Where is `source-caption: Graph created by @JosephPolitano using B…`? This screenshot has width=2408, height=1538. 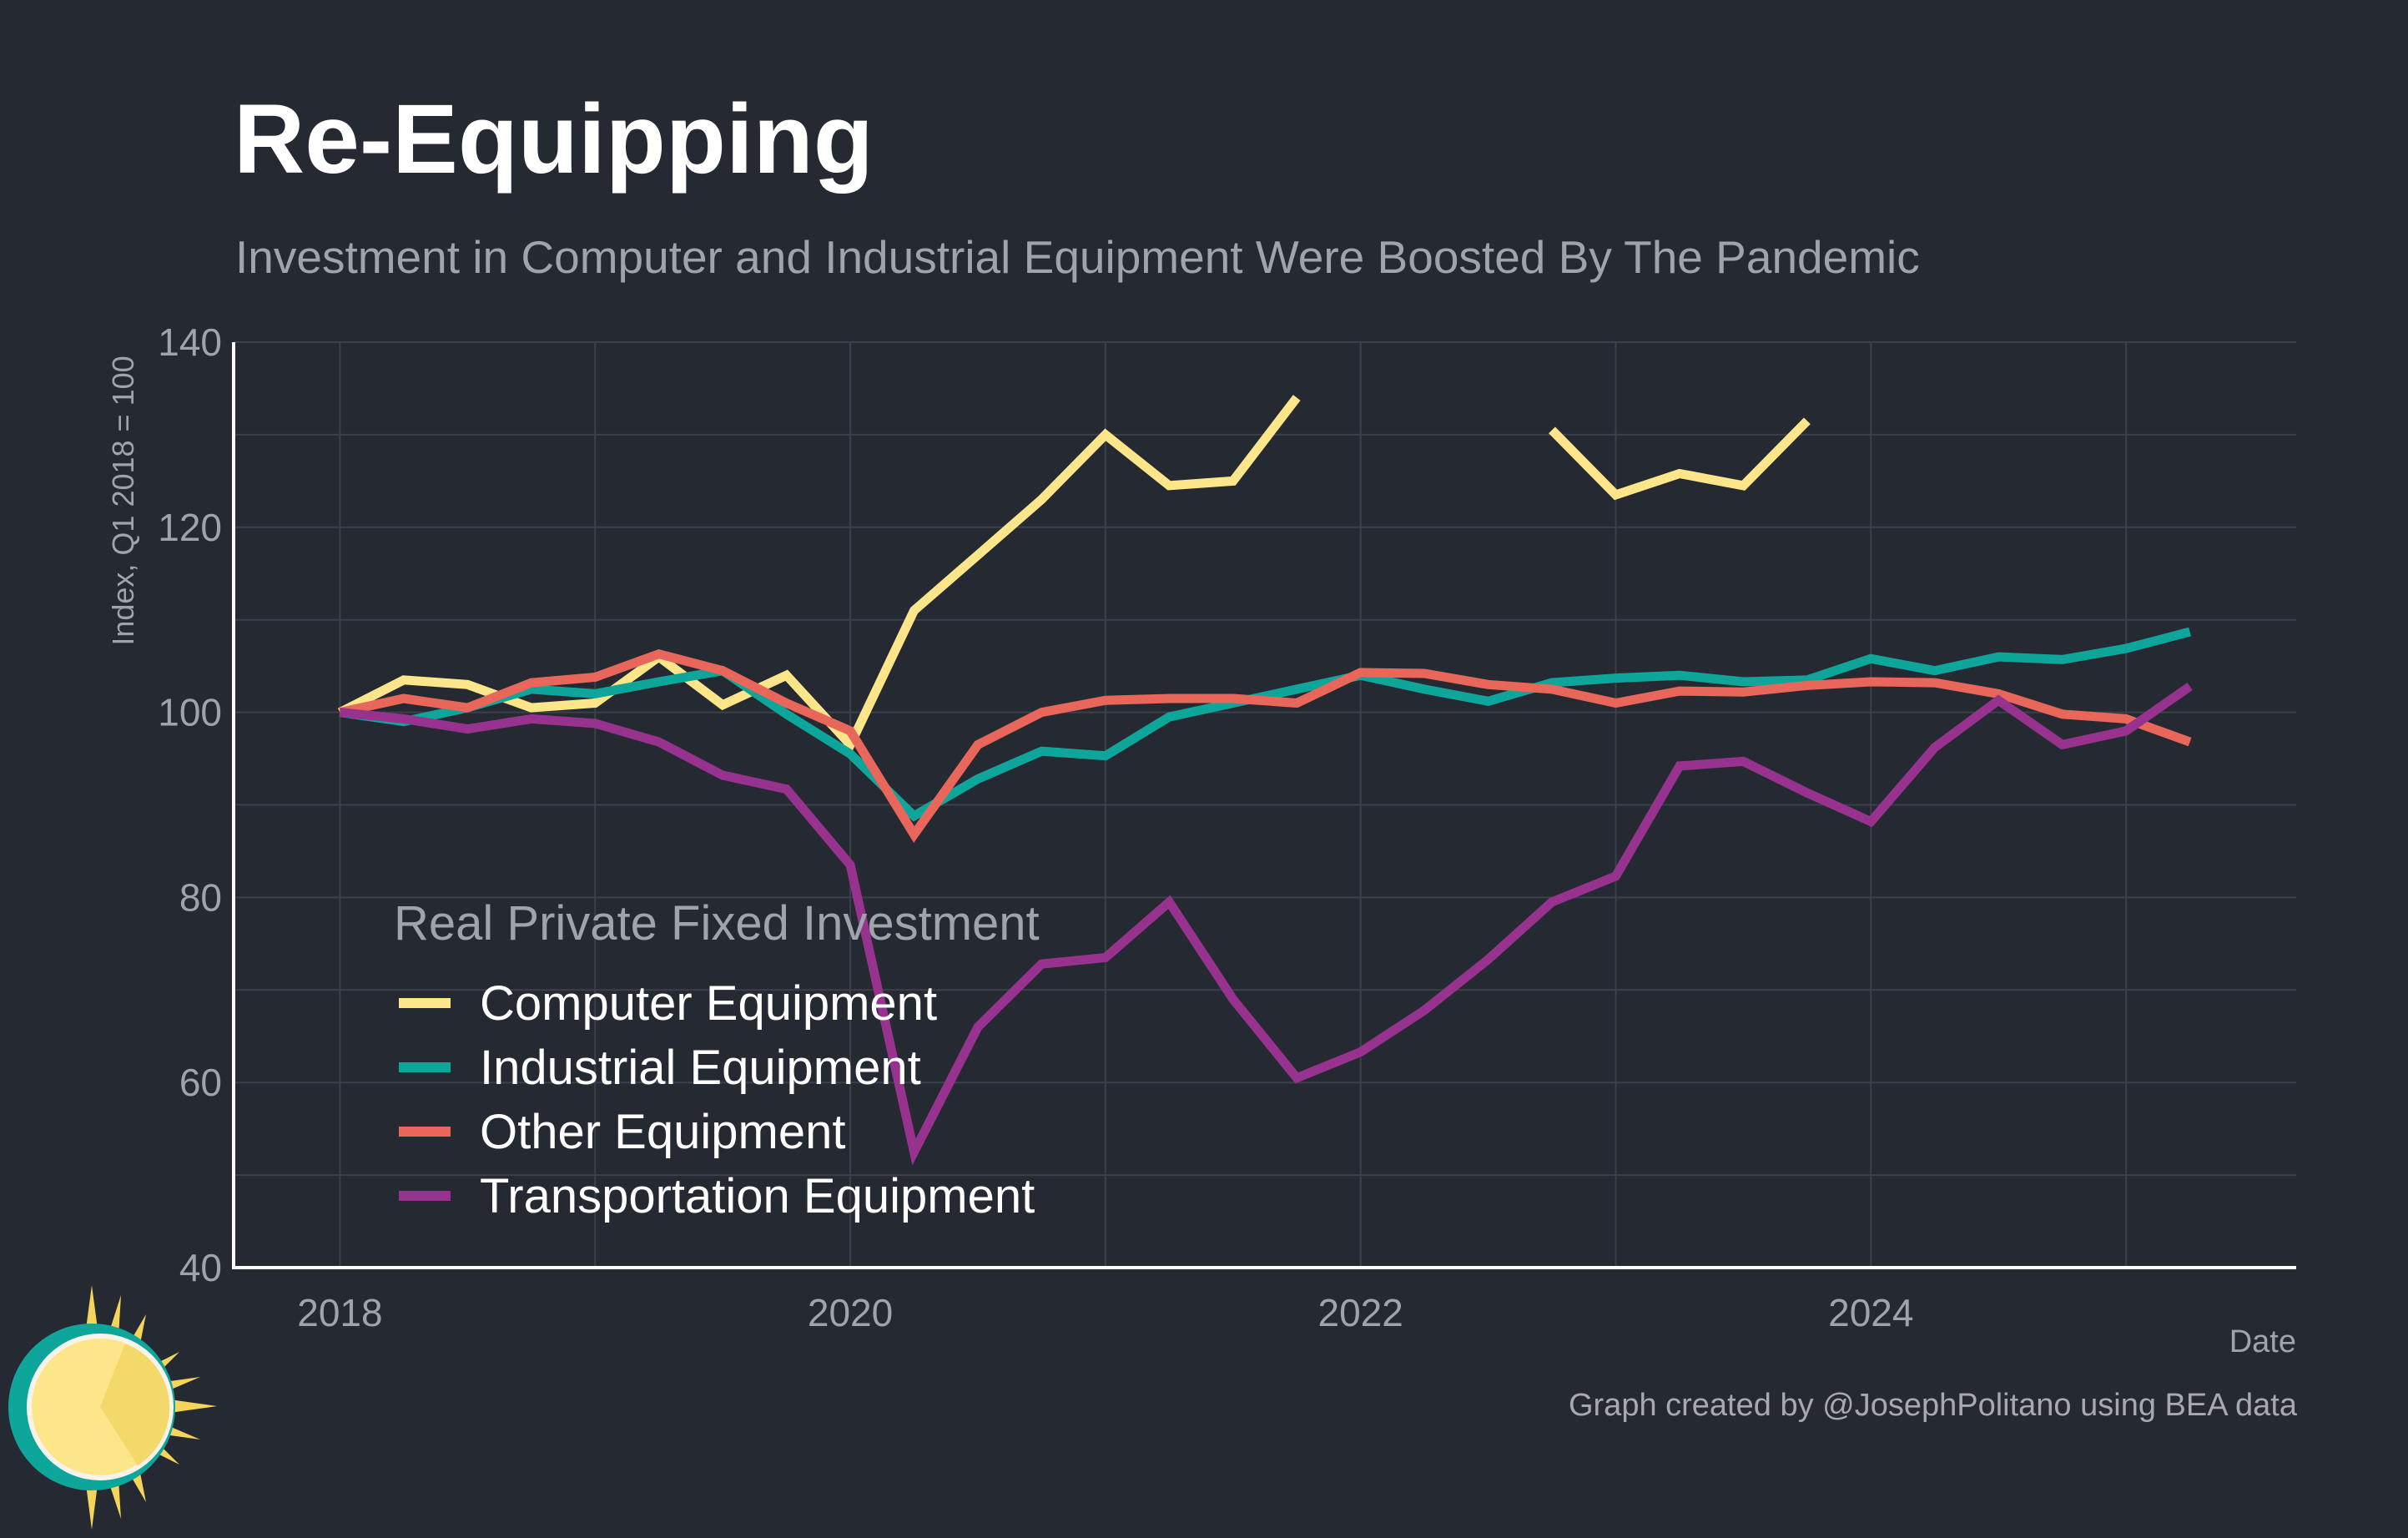 source-caption: Graph created by @JosephPolitano using B… is located at coordinates (1932, 1405).